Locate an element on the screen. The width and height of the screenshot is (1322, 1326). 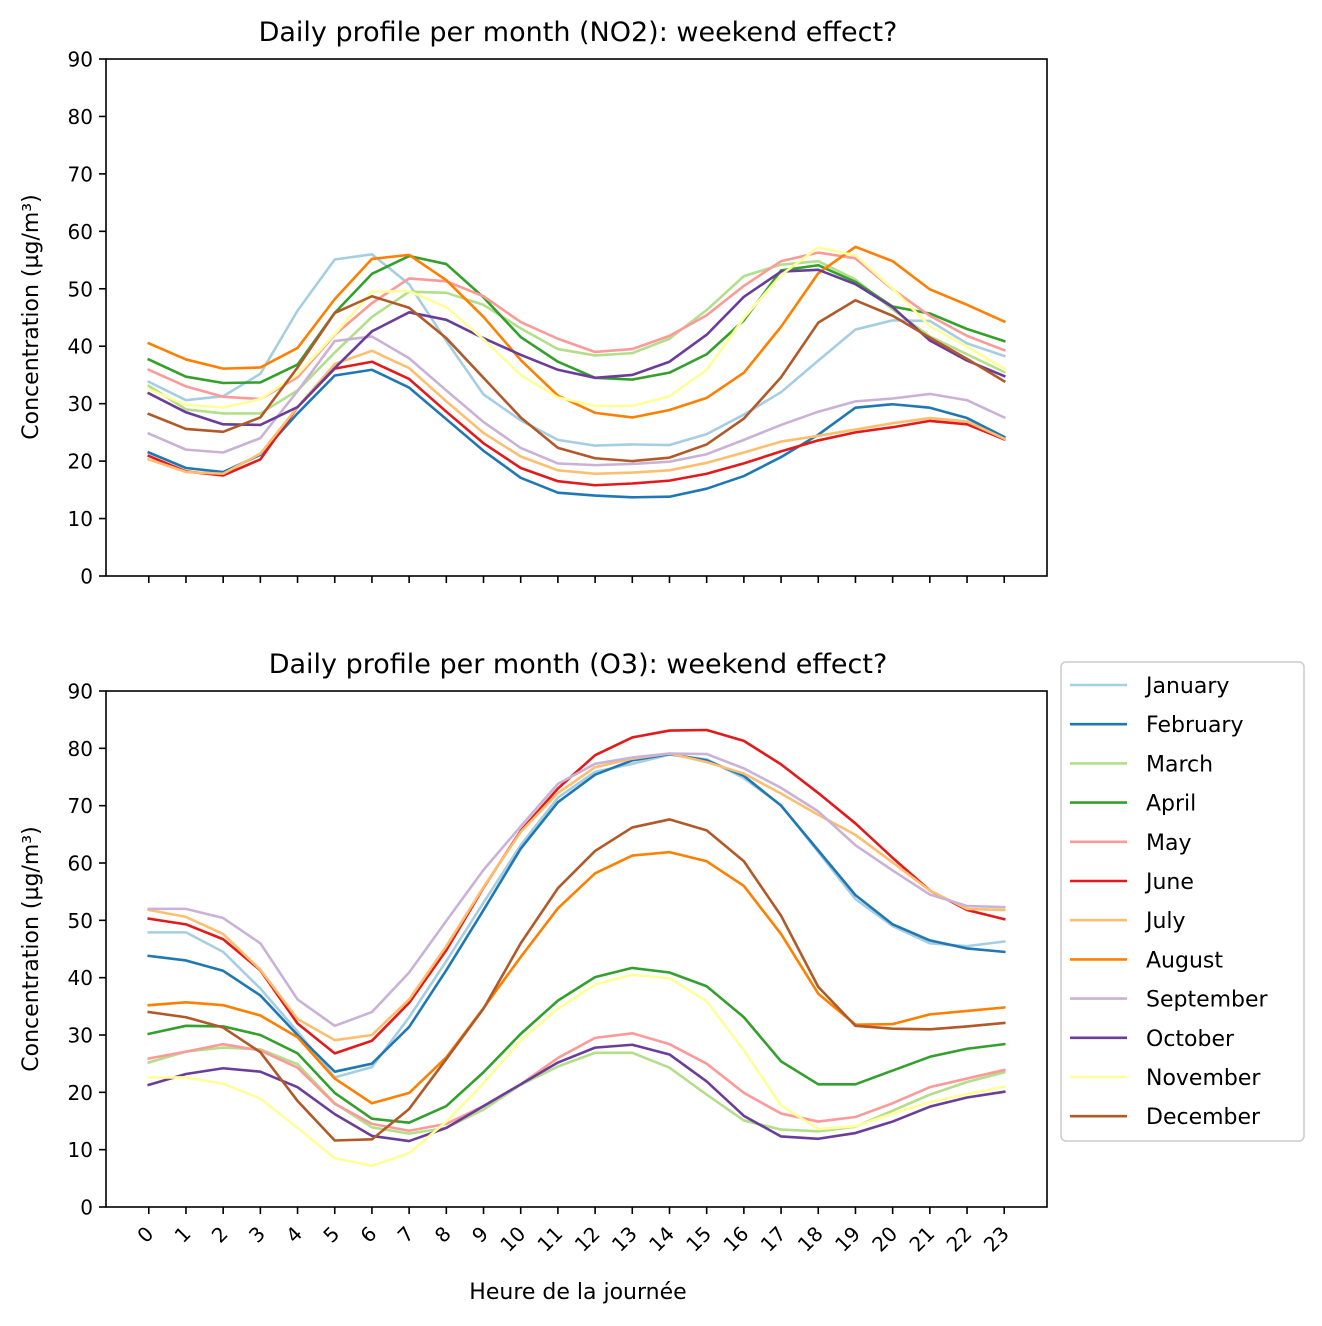
o3-y-axis-ticks: 0 10 20 30 40 50 60 70 80 90 is located at coordinates (87, 950).